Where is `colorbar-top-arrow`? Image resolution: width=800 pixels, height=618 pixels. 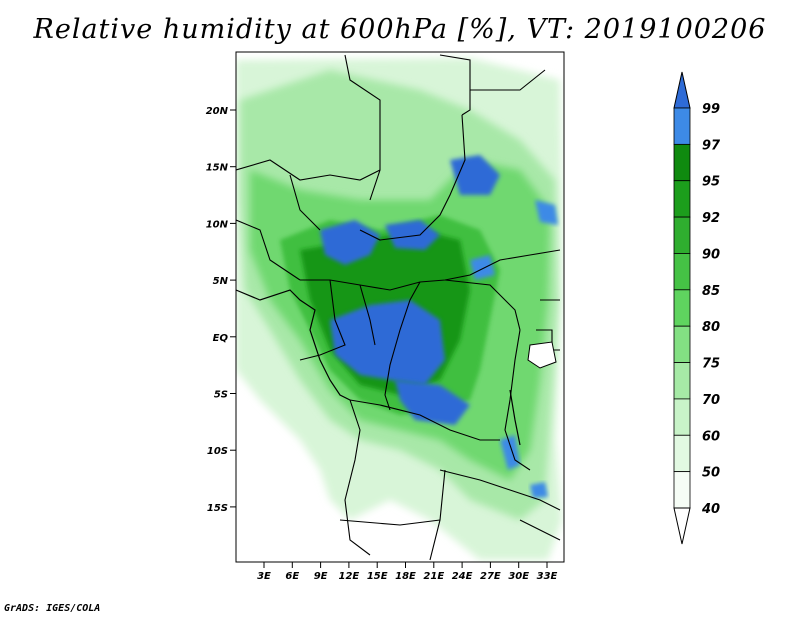 colorbar-top-arrow is located at coordinates (682, 90).